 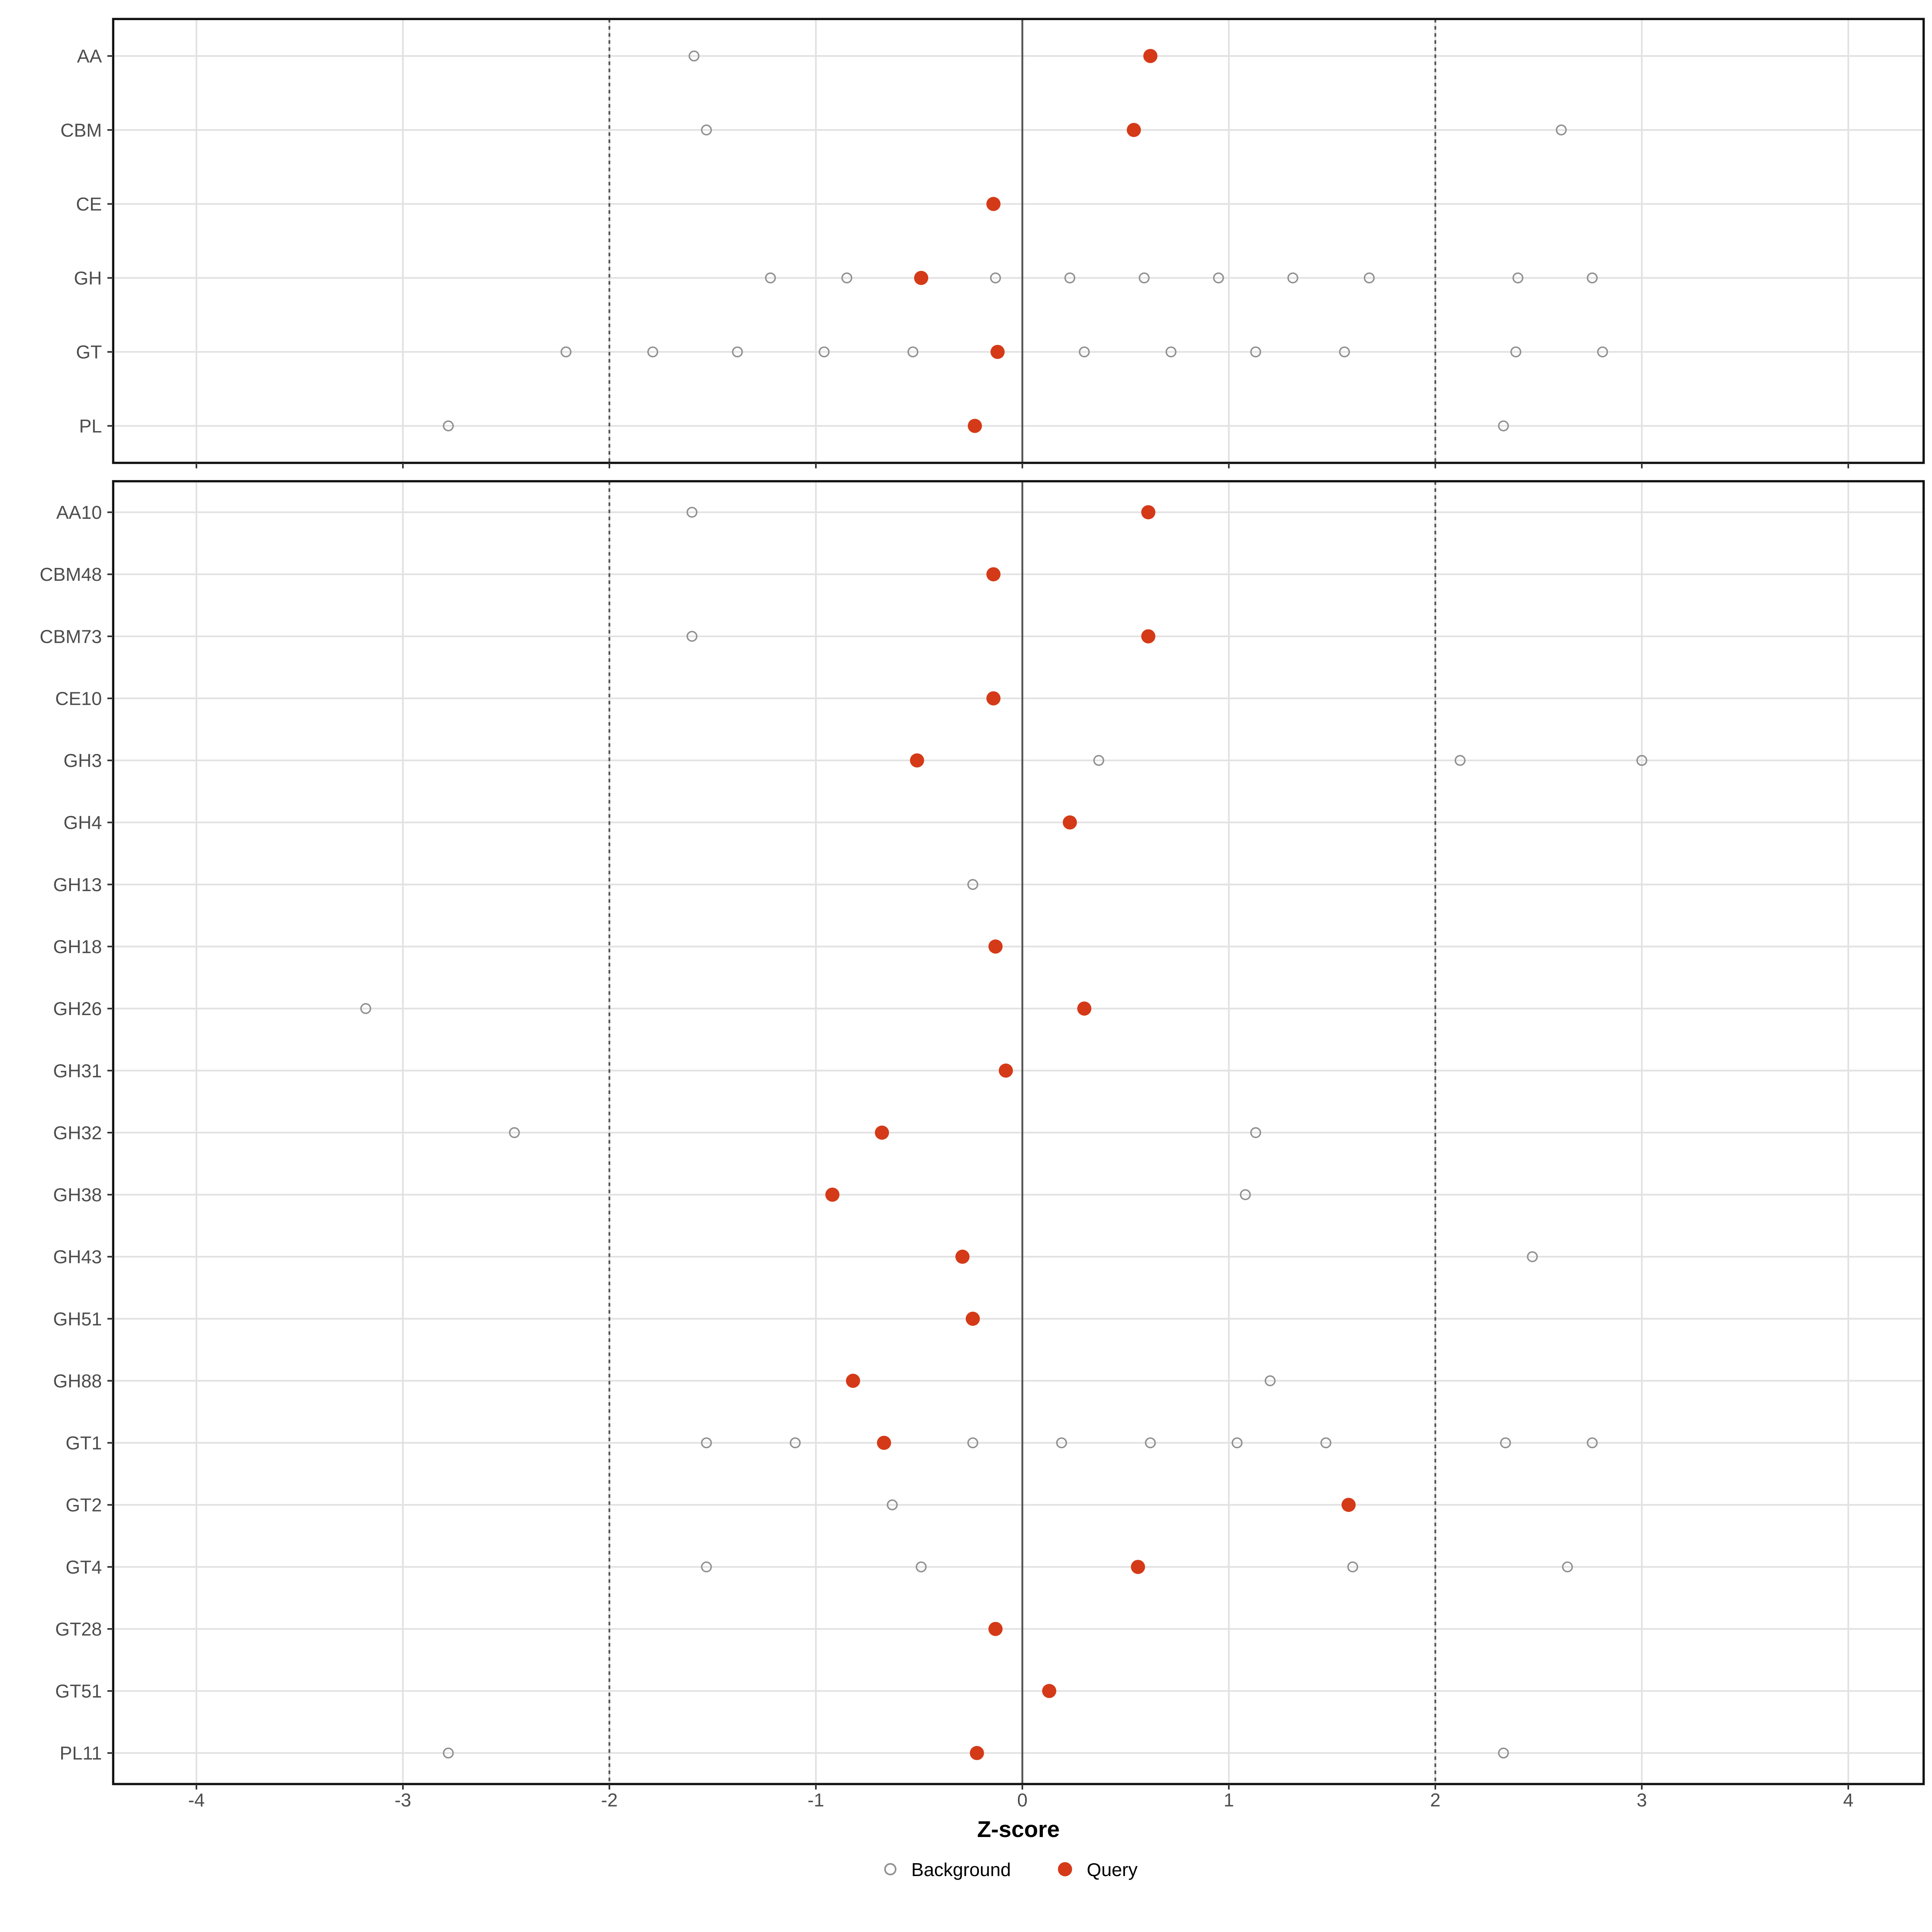 I want to click on y-axis-label: GH31, so click(x=77, y=1070).